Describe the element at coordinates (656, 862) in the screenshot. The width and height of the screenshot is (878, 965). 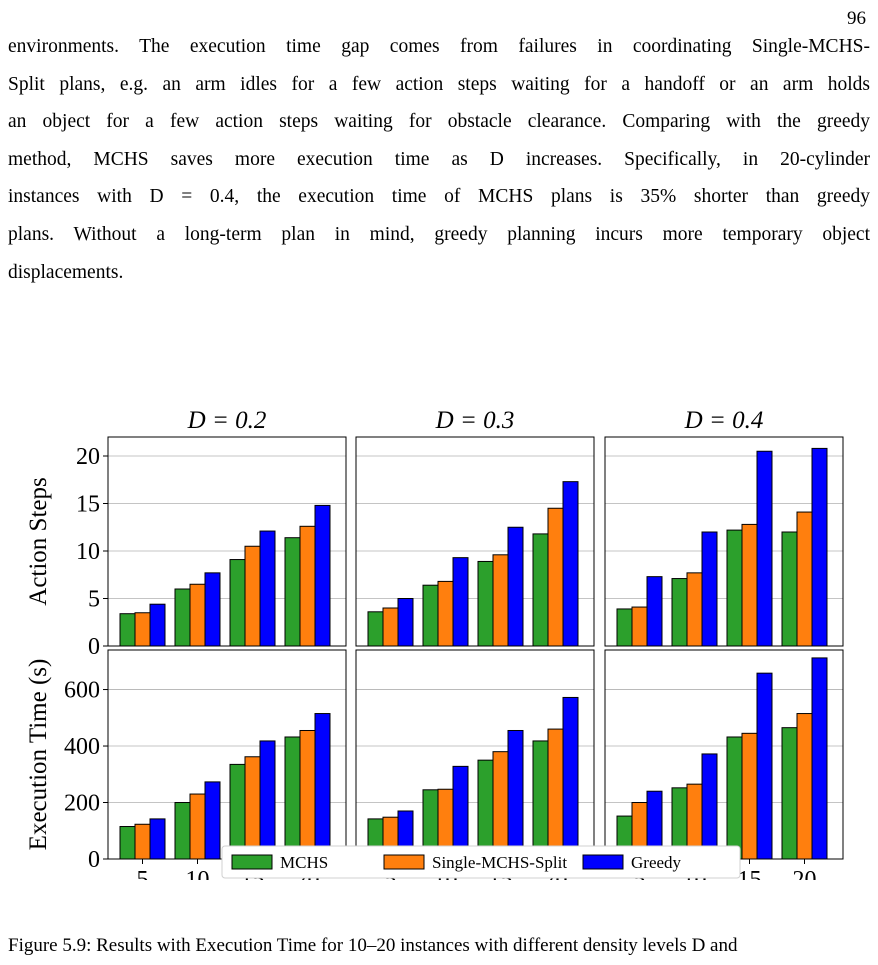
I see `legend-entry-label: Greedy` at that location.